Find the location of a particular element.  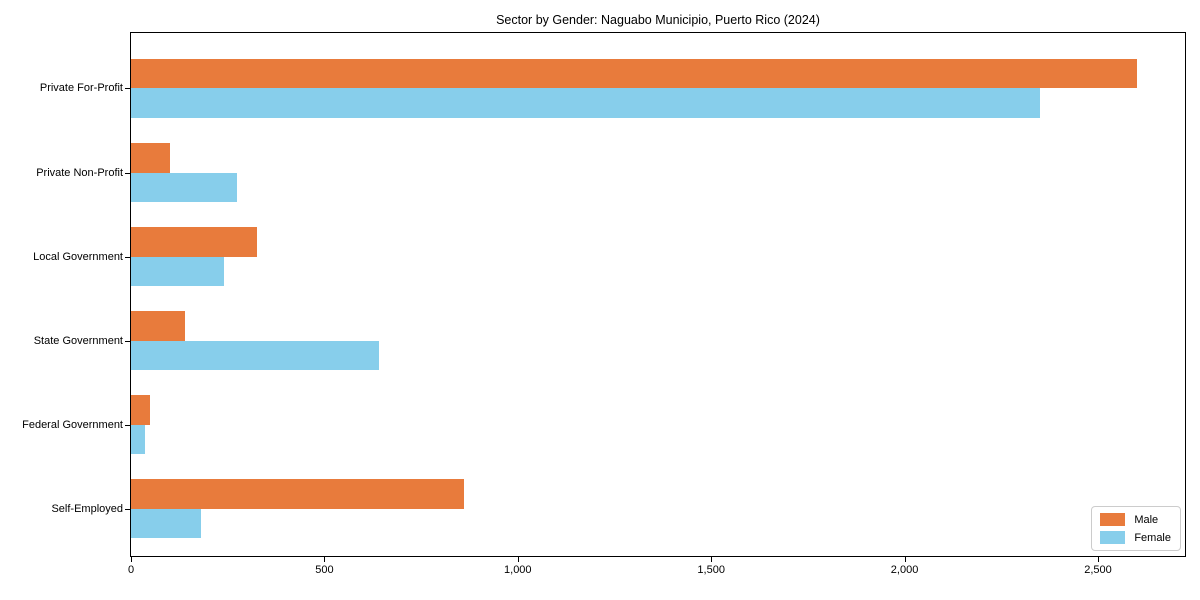

x-tick-label: 500 is located at coordinates (324, 570).